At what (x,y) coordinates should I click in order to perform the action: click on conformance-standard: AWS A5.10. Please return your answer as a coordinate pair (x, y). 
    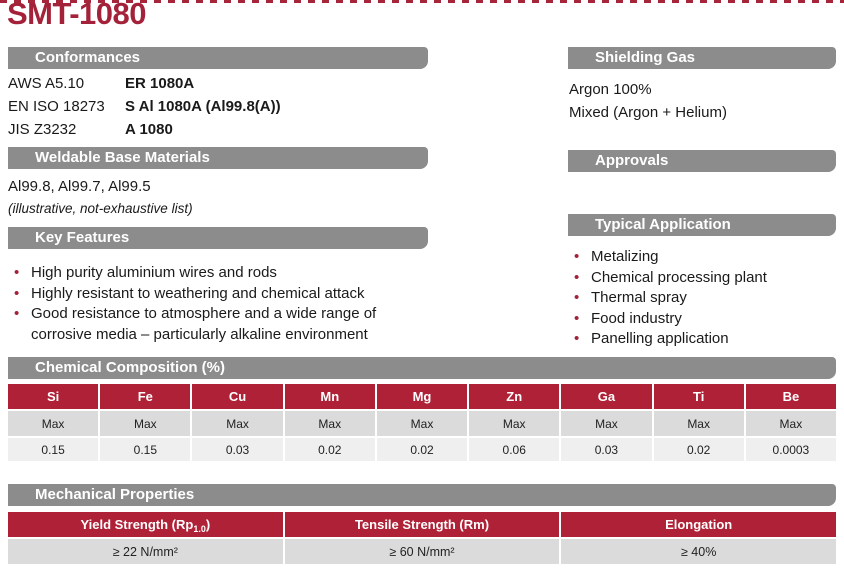
    Looking at the image, I should click on (46, 83).